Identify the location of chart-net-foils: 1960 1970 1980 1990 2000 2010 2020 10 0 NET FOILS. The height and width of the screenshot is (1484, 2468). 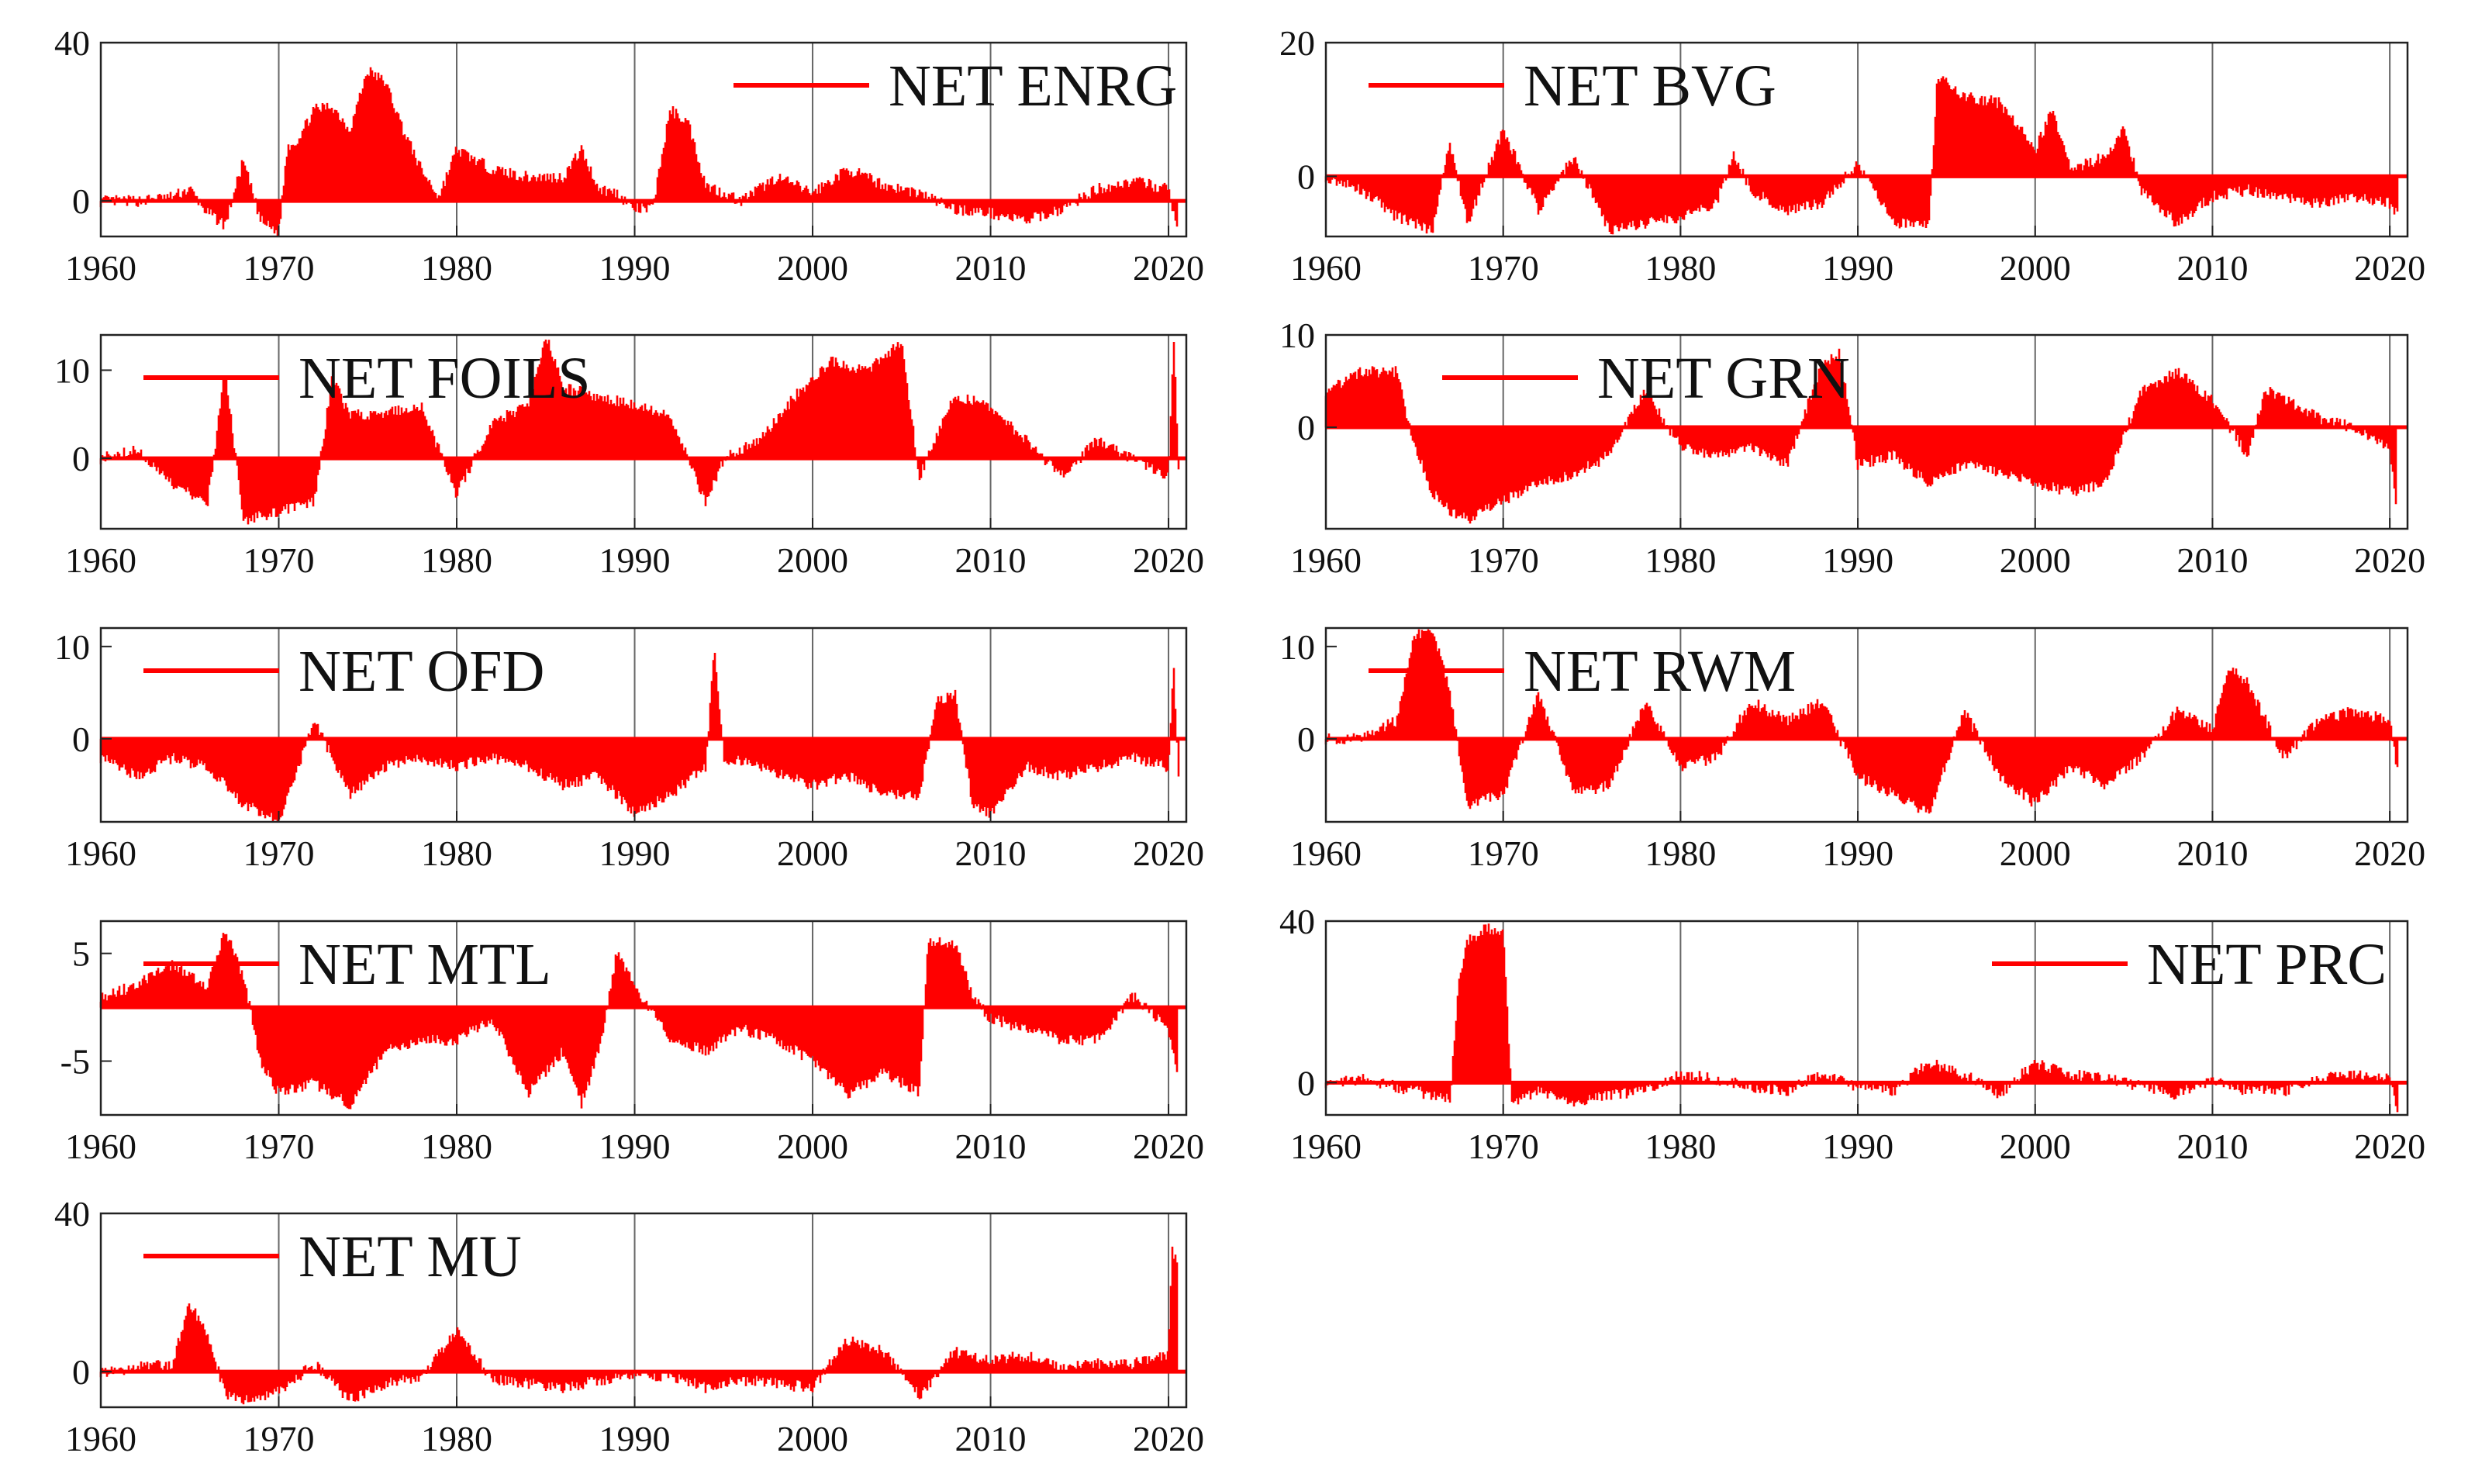
(629, 456).